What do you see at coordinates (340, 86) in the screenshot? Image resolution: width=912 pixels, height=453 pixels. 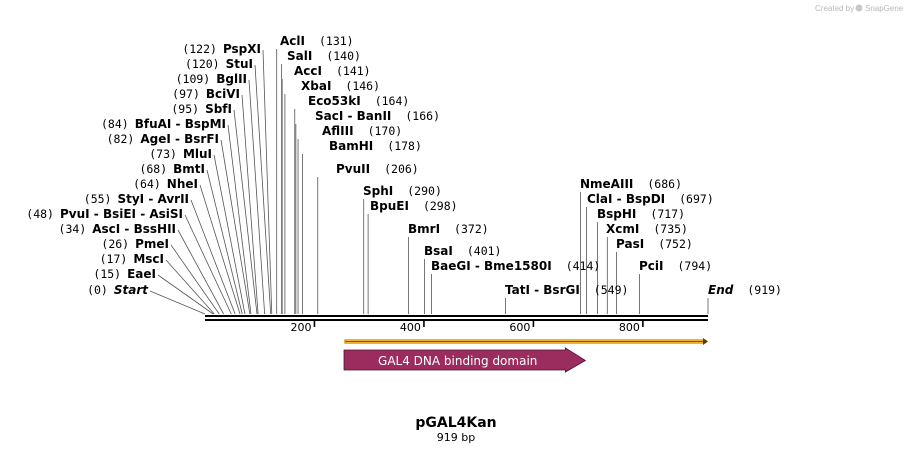 I see `site-label: XbaI (146)` at bounding box center [340, 86].